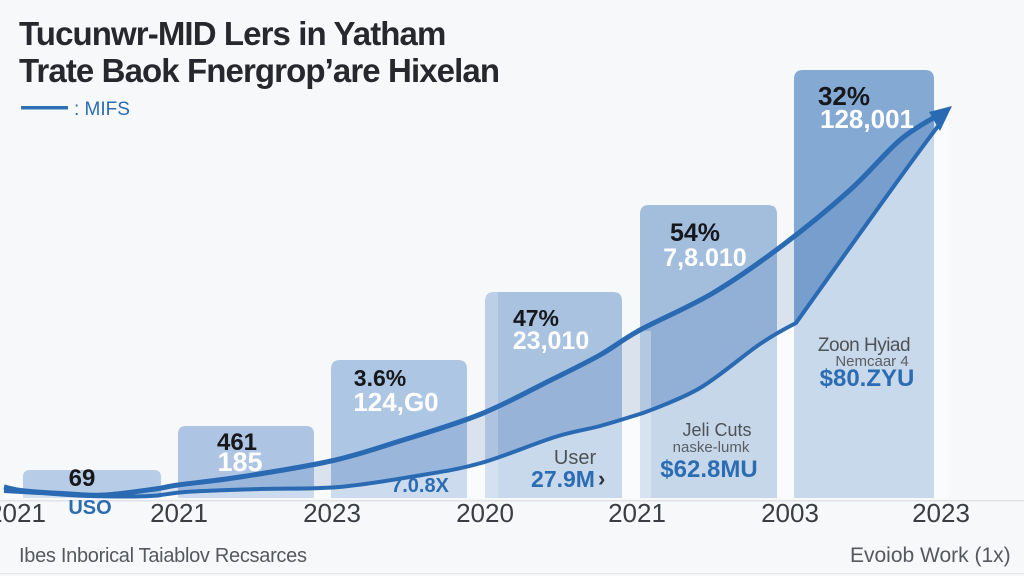 The height and width of the screenshot is (576, 1024). What do you see at coordinates (711, 447) in the screenshot?
I see `svg-text: naske-lumk` at bounding box center [711, 447].